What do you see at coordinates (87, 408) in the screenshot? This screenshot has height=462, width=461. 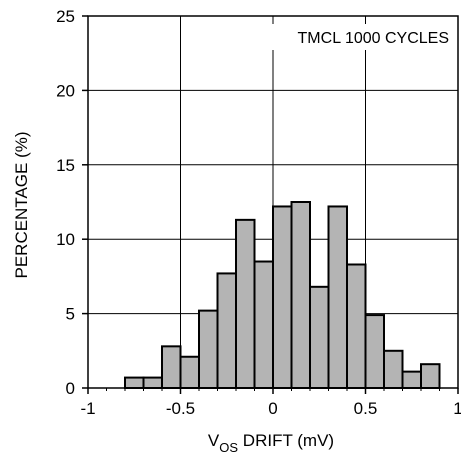 I see `x-tick-label: -1` at bounding box center [87, 408].